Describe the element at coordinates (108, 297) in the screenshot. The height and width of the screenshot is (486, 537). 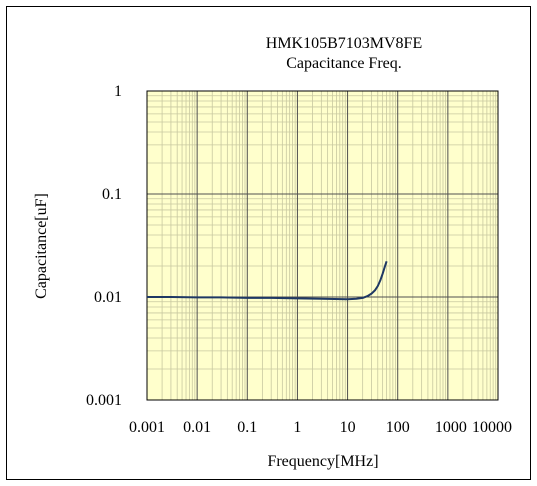
I see `y-tick-label: 0.01` at that location.